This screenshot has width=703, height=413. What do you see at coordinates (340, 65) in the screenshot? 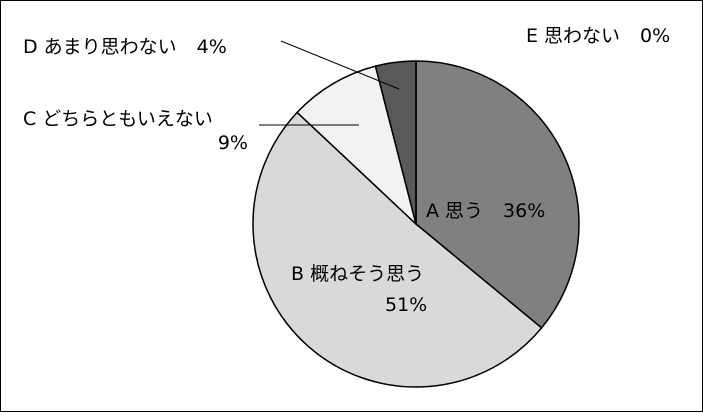
I see `leader-line-d` at bounding box center [340, 65].